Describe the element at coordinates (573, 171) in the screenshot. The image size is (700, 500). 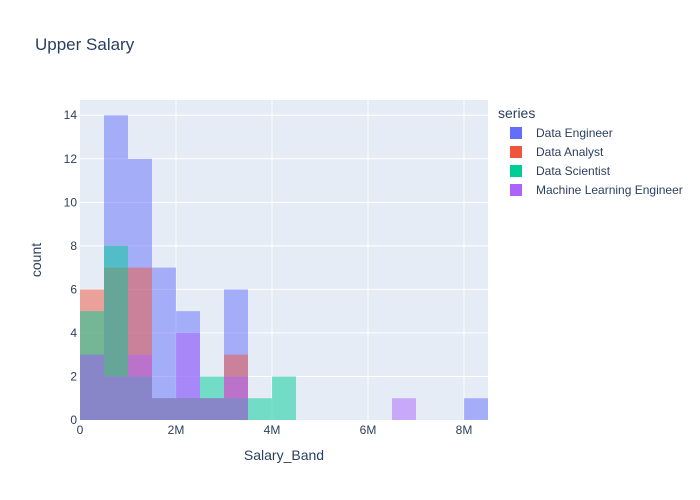
I see `legend-entry: Data Scientist` at that location.